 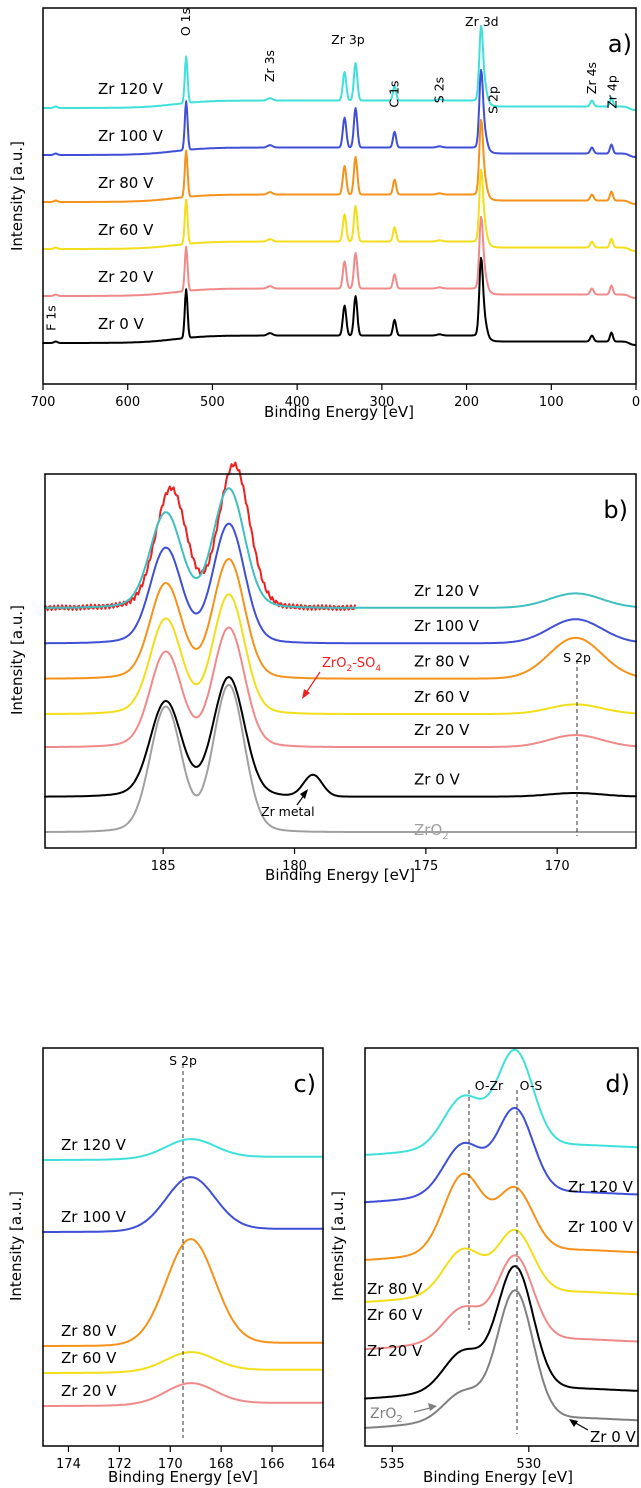 I want to click on panel-d-ylabel: Intensity [a.u.], so click(x=338, y=1246).